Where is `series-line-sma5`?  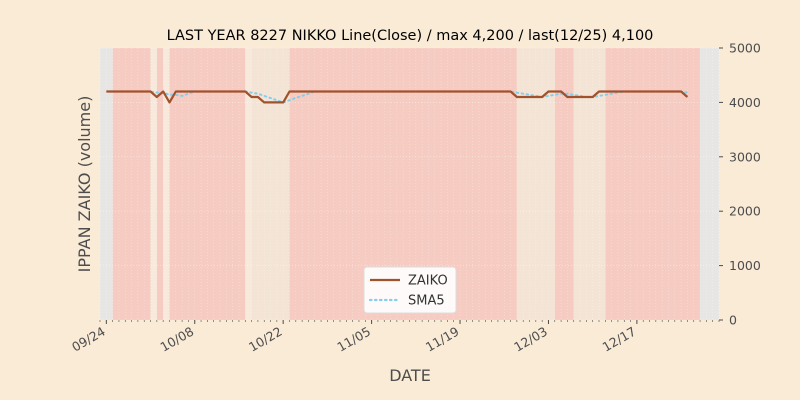
series-line-sma5 is located at coordinates (409, 97).